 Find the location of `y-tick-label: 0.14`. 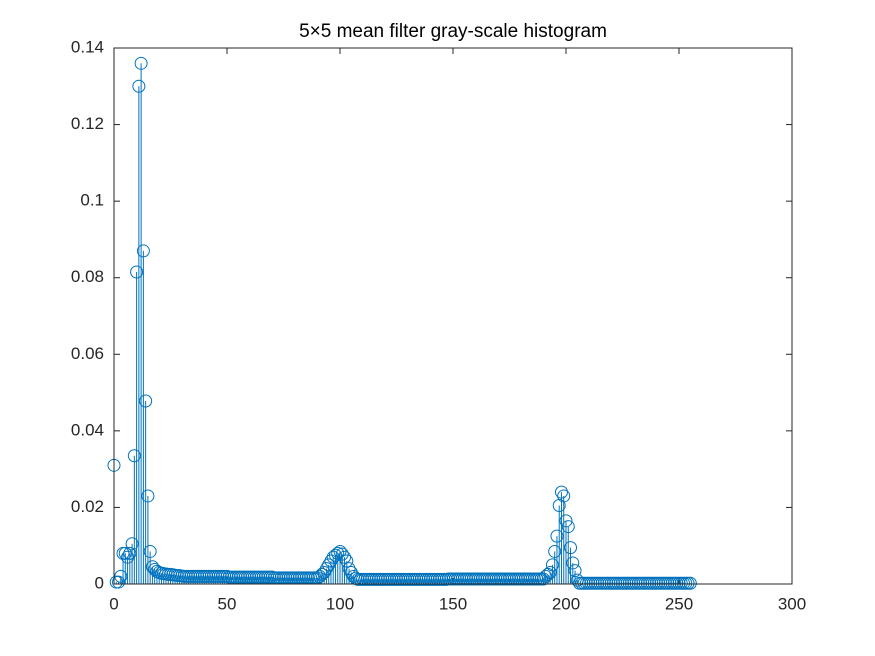

y-tick-label: 0.14 is located at coordinates (87, 46).